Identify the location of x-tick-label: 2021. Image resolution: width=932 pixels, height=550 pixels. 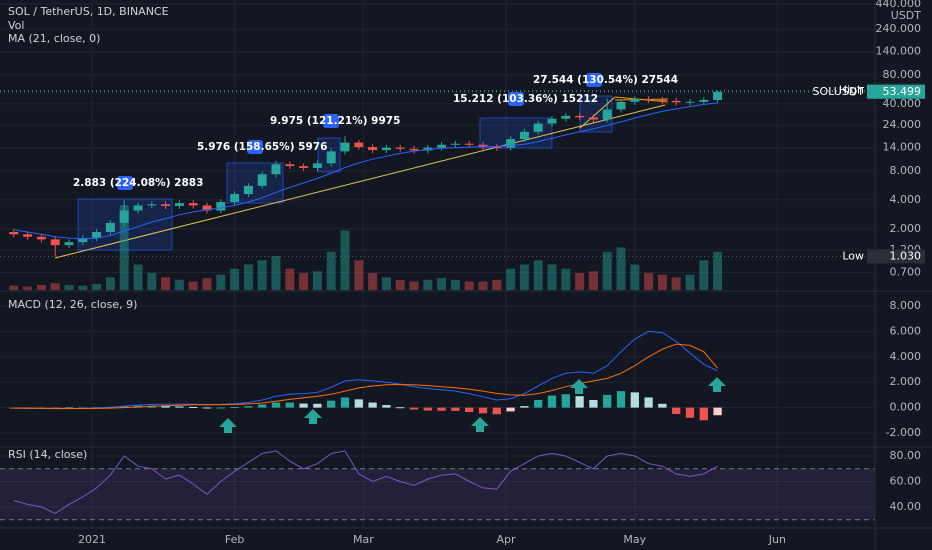
(92, 539).